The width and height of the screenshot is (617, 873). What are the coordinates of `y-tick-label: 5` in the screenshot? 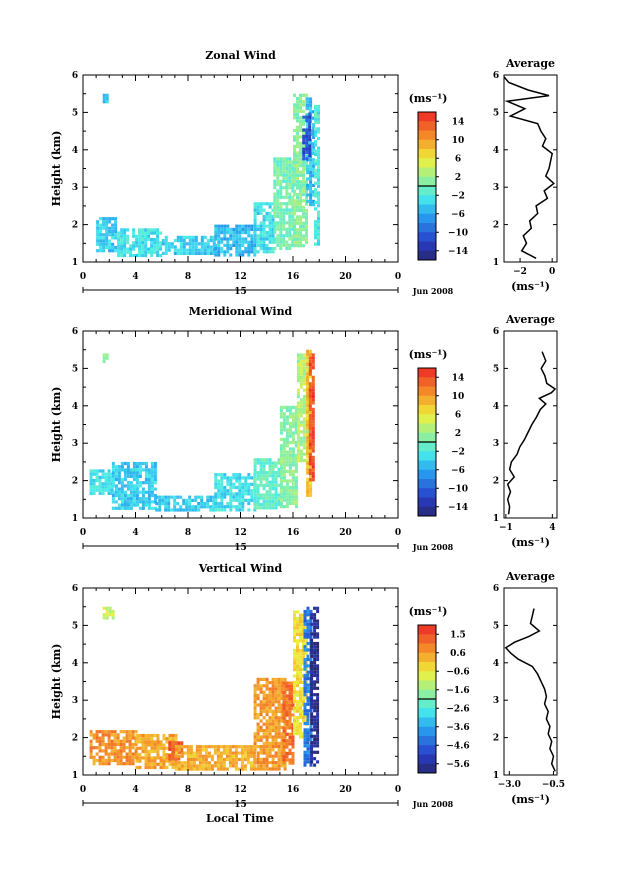 It's located at (75, 369).